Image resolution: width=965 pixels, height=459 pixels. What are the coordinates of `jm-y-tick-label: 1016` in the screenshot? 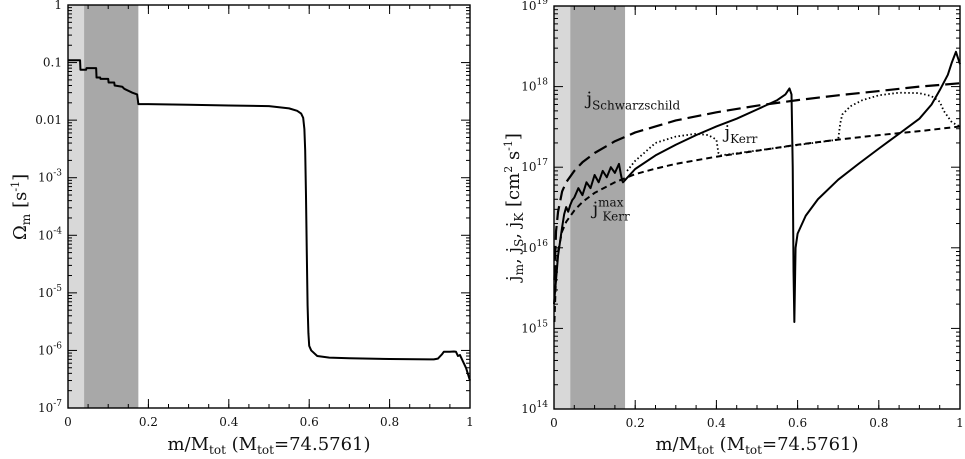 It's located at (534, 247).